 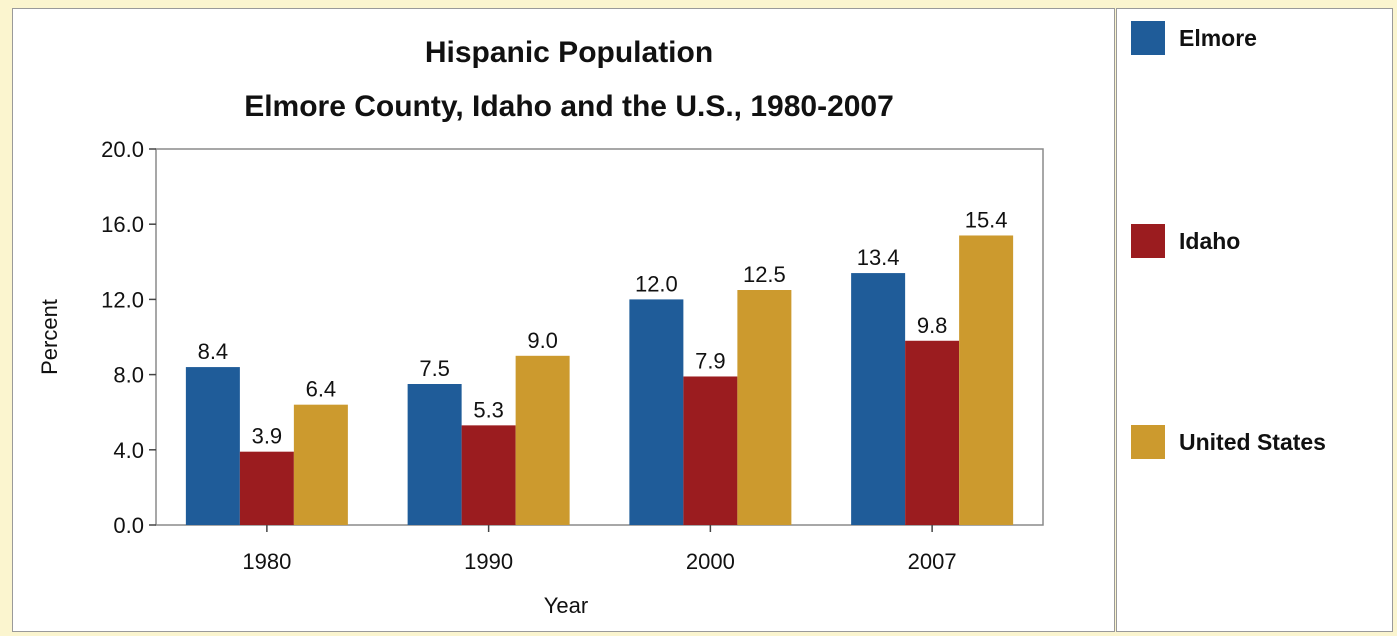 I want to click on x-tick-label: 1990, so click(x=488, y=561).